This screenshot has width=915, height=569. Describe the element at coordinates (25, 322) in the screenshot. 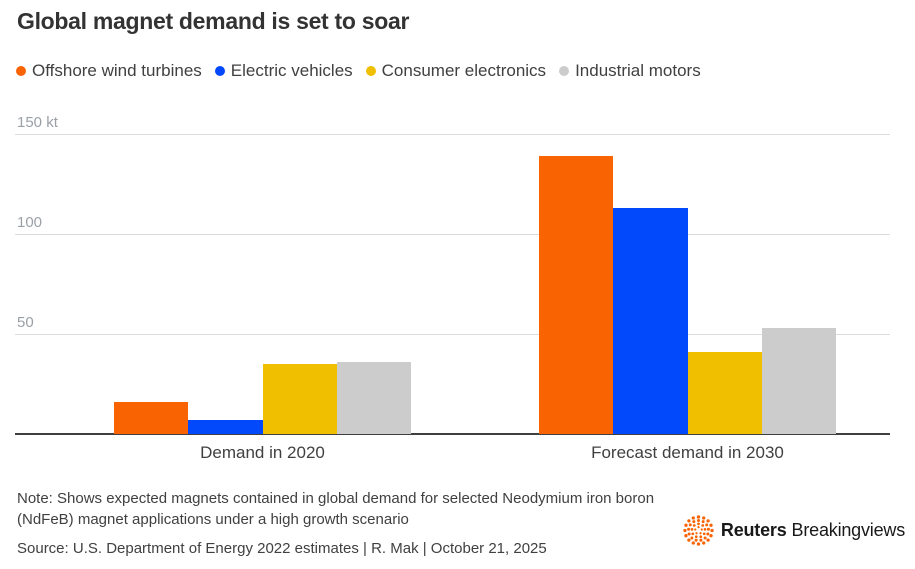

I see `y-tick-label: 50` at that location.